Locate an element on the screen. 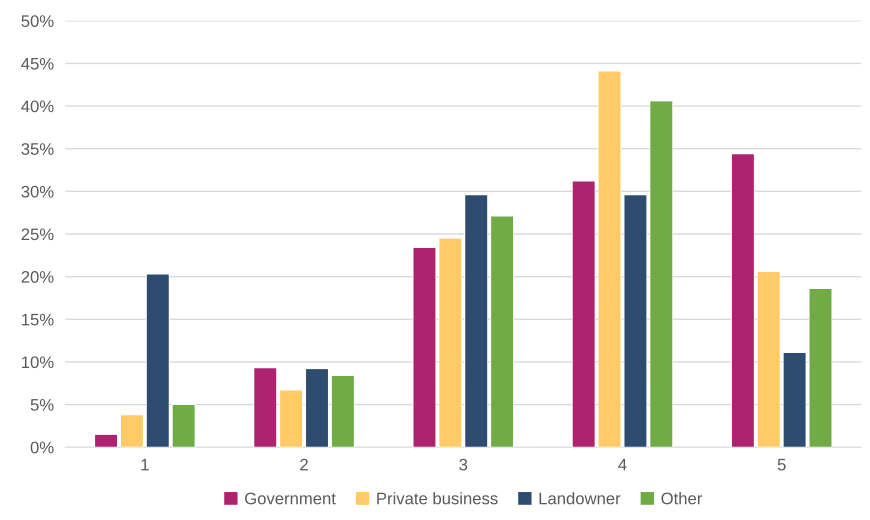 The width and height of the screenshot is (870, 520). y-tick-label: 20% is located at coordinates (38, 277).